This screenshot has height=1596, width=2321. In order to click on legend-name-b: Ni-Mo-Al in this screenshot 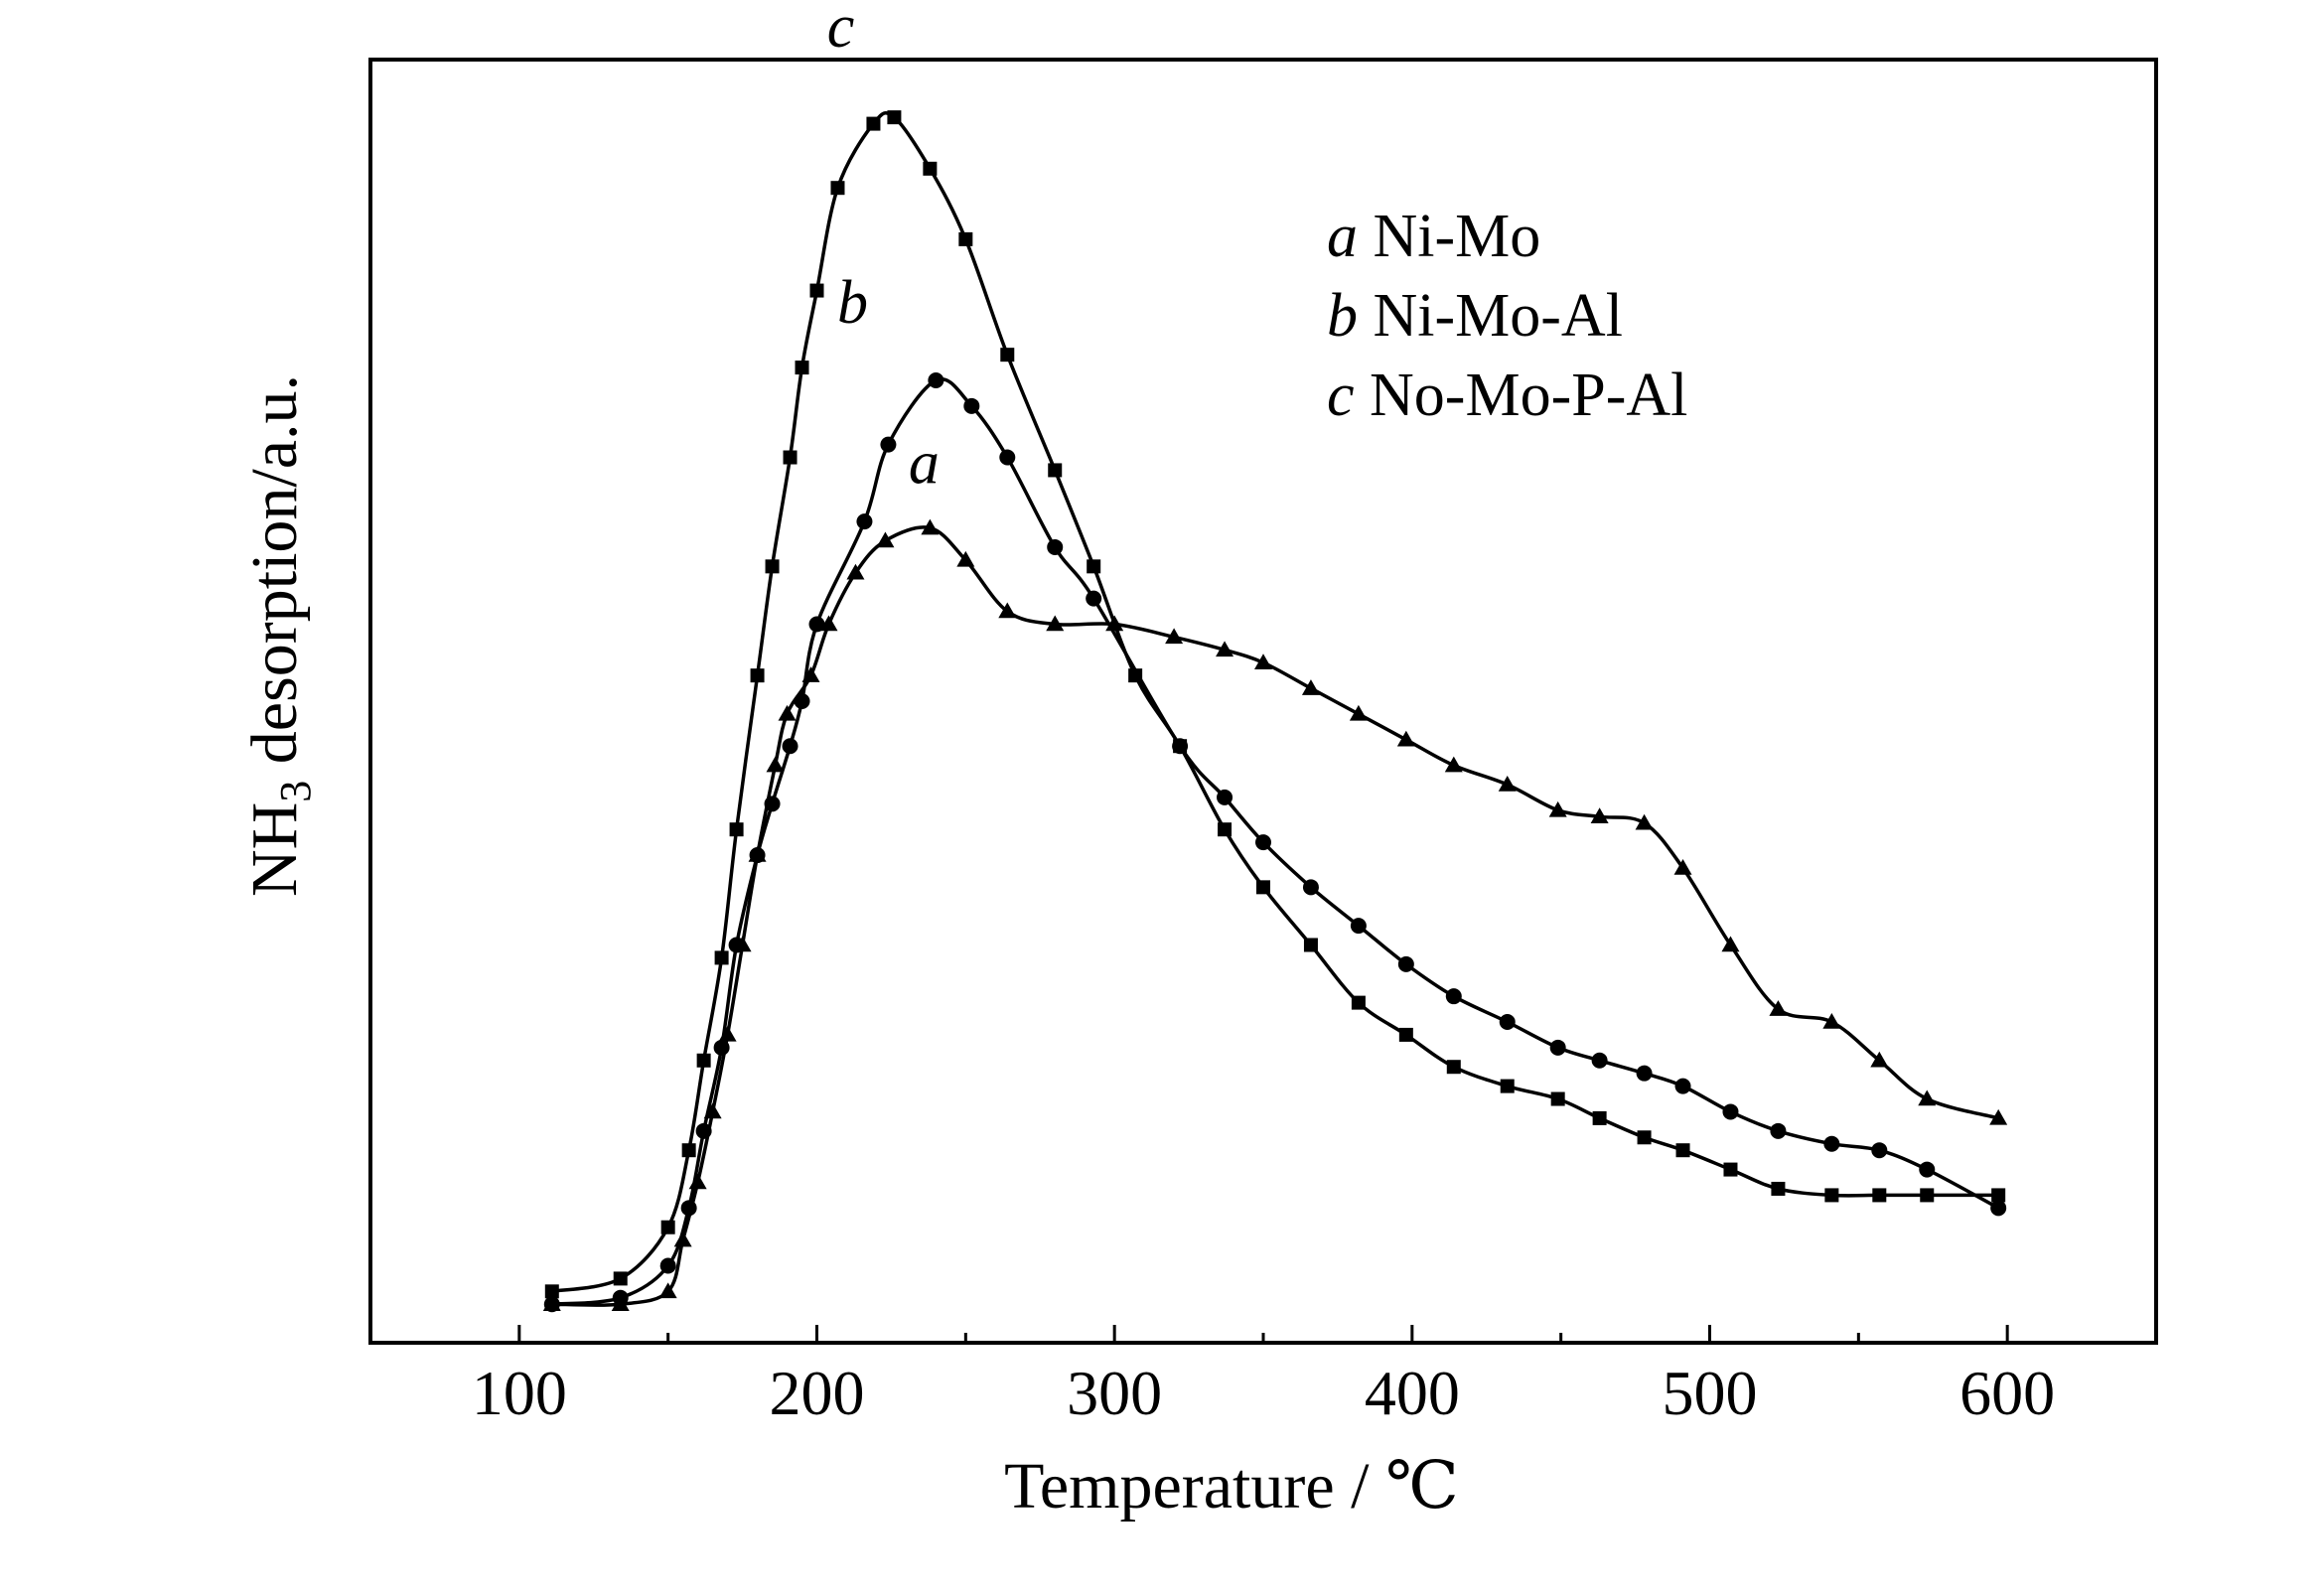, I will do `click(1498, 316)`.